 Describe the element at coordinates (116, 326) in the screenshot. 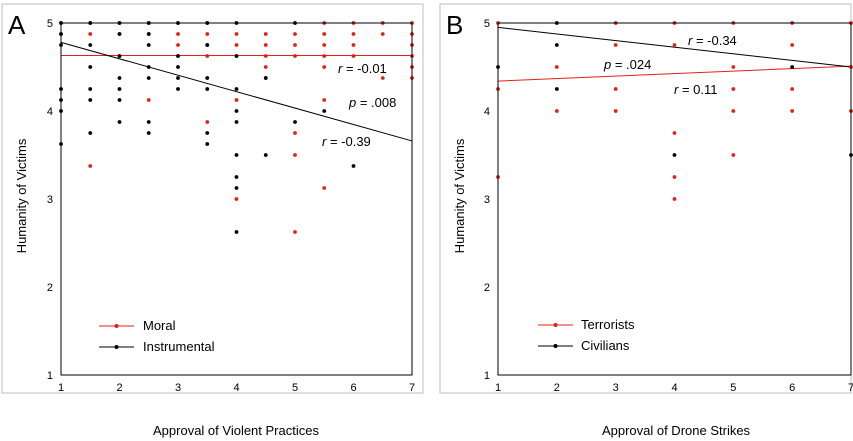

I see `panel-a-legend-moral-marker` at that location.